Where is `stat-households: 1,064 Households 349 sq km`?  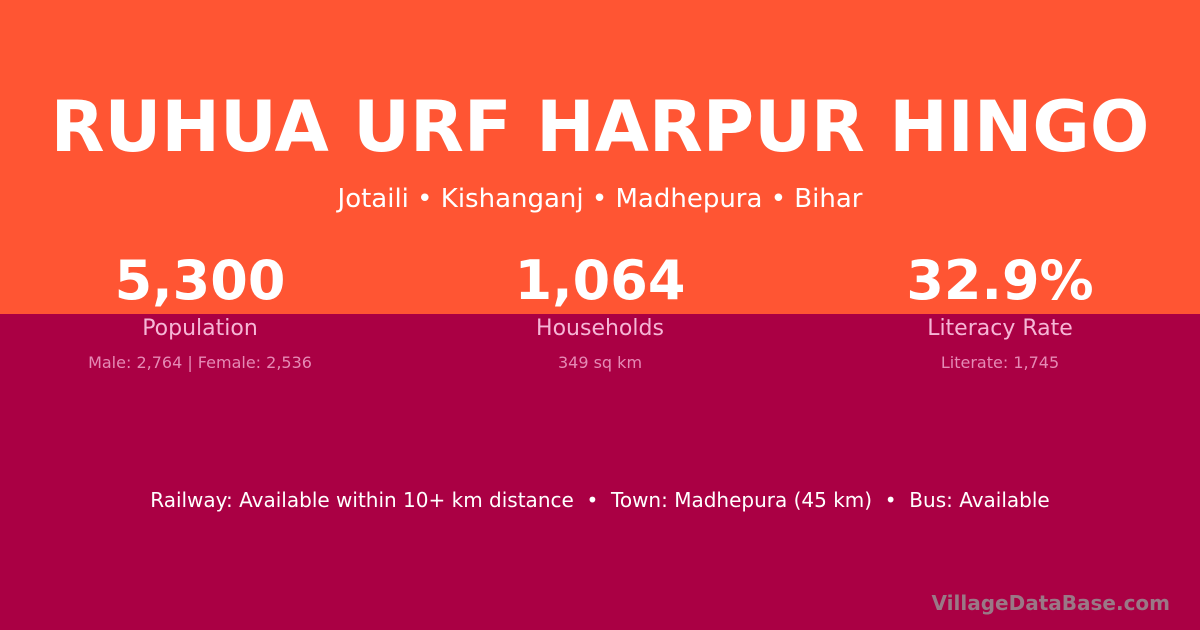
stat-households: 1,064 Households 349 sq km is located at coordinates (600, 312).